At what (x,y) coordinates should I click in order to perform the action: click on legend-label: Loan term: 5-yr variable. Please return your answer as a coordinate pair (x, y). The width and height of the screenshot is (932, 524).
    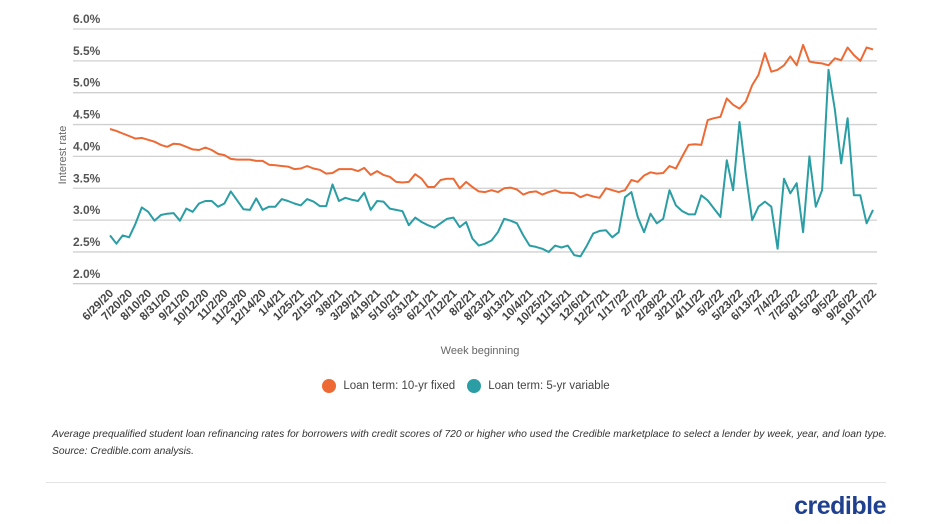
    Looking at the image, I should click on (549, 386).